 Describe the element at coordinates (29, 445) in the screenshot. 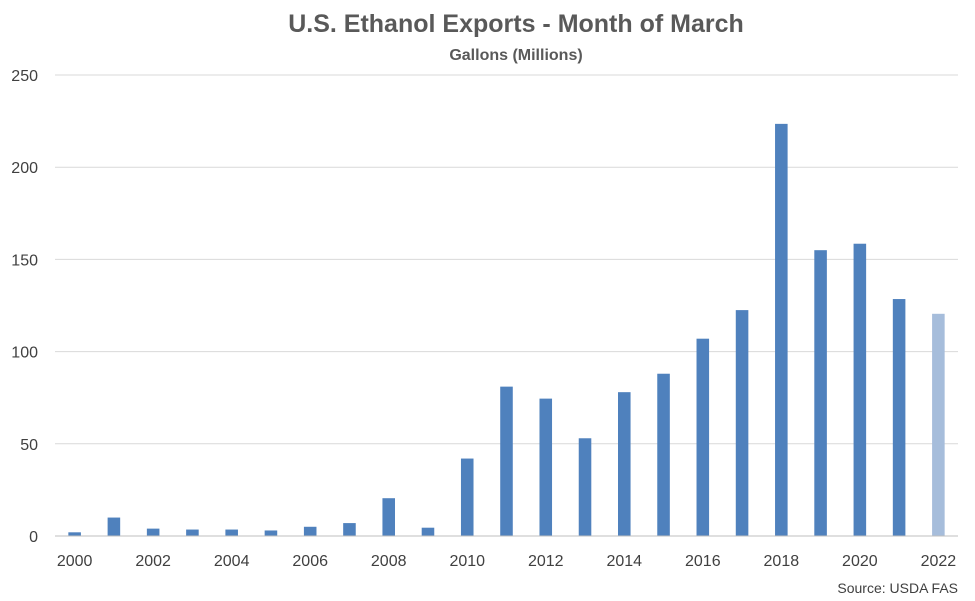

I see `y-tick-label: 50` at that location.